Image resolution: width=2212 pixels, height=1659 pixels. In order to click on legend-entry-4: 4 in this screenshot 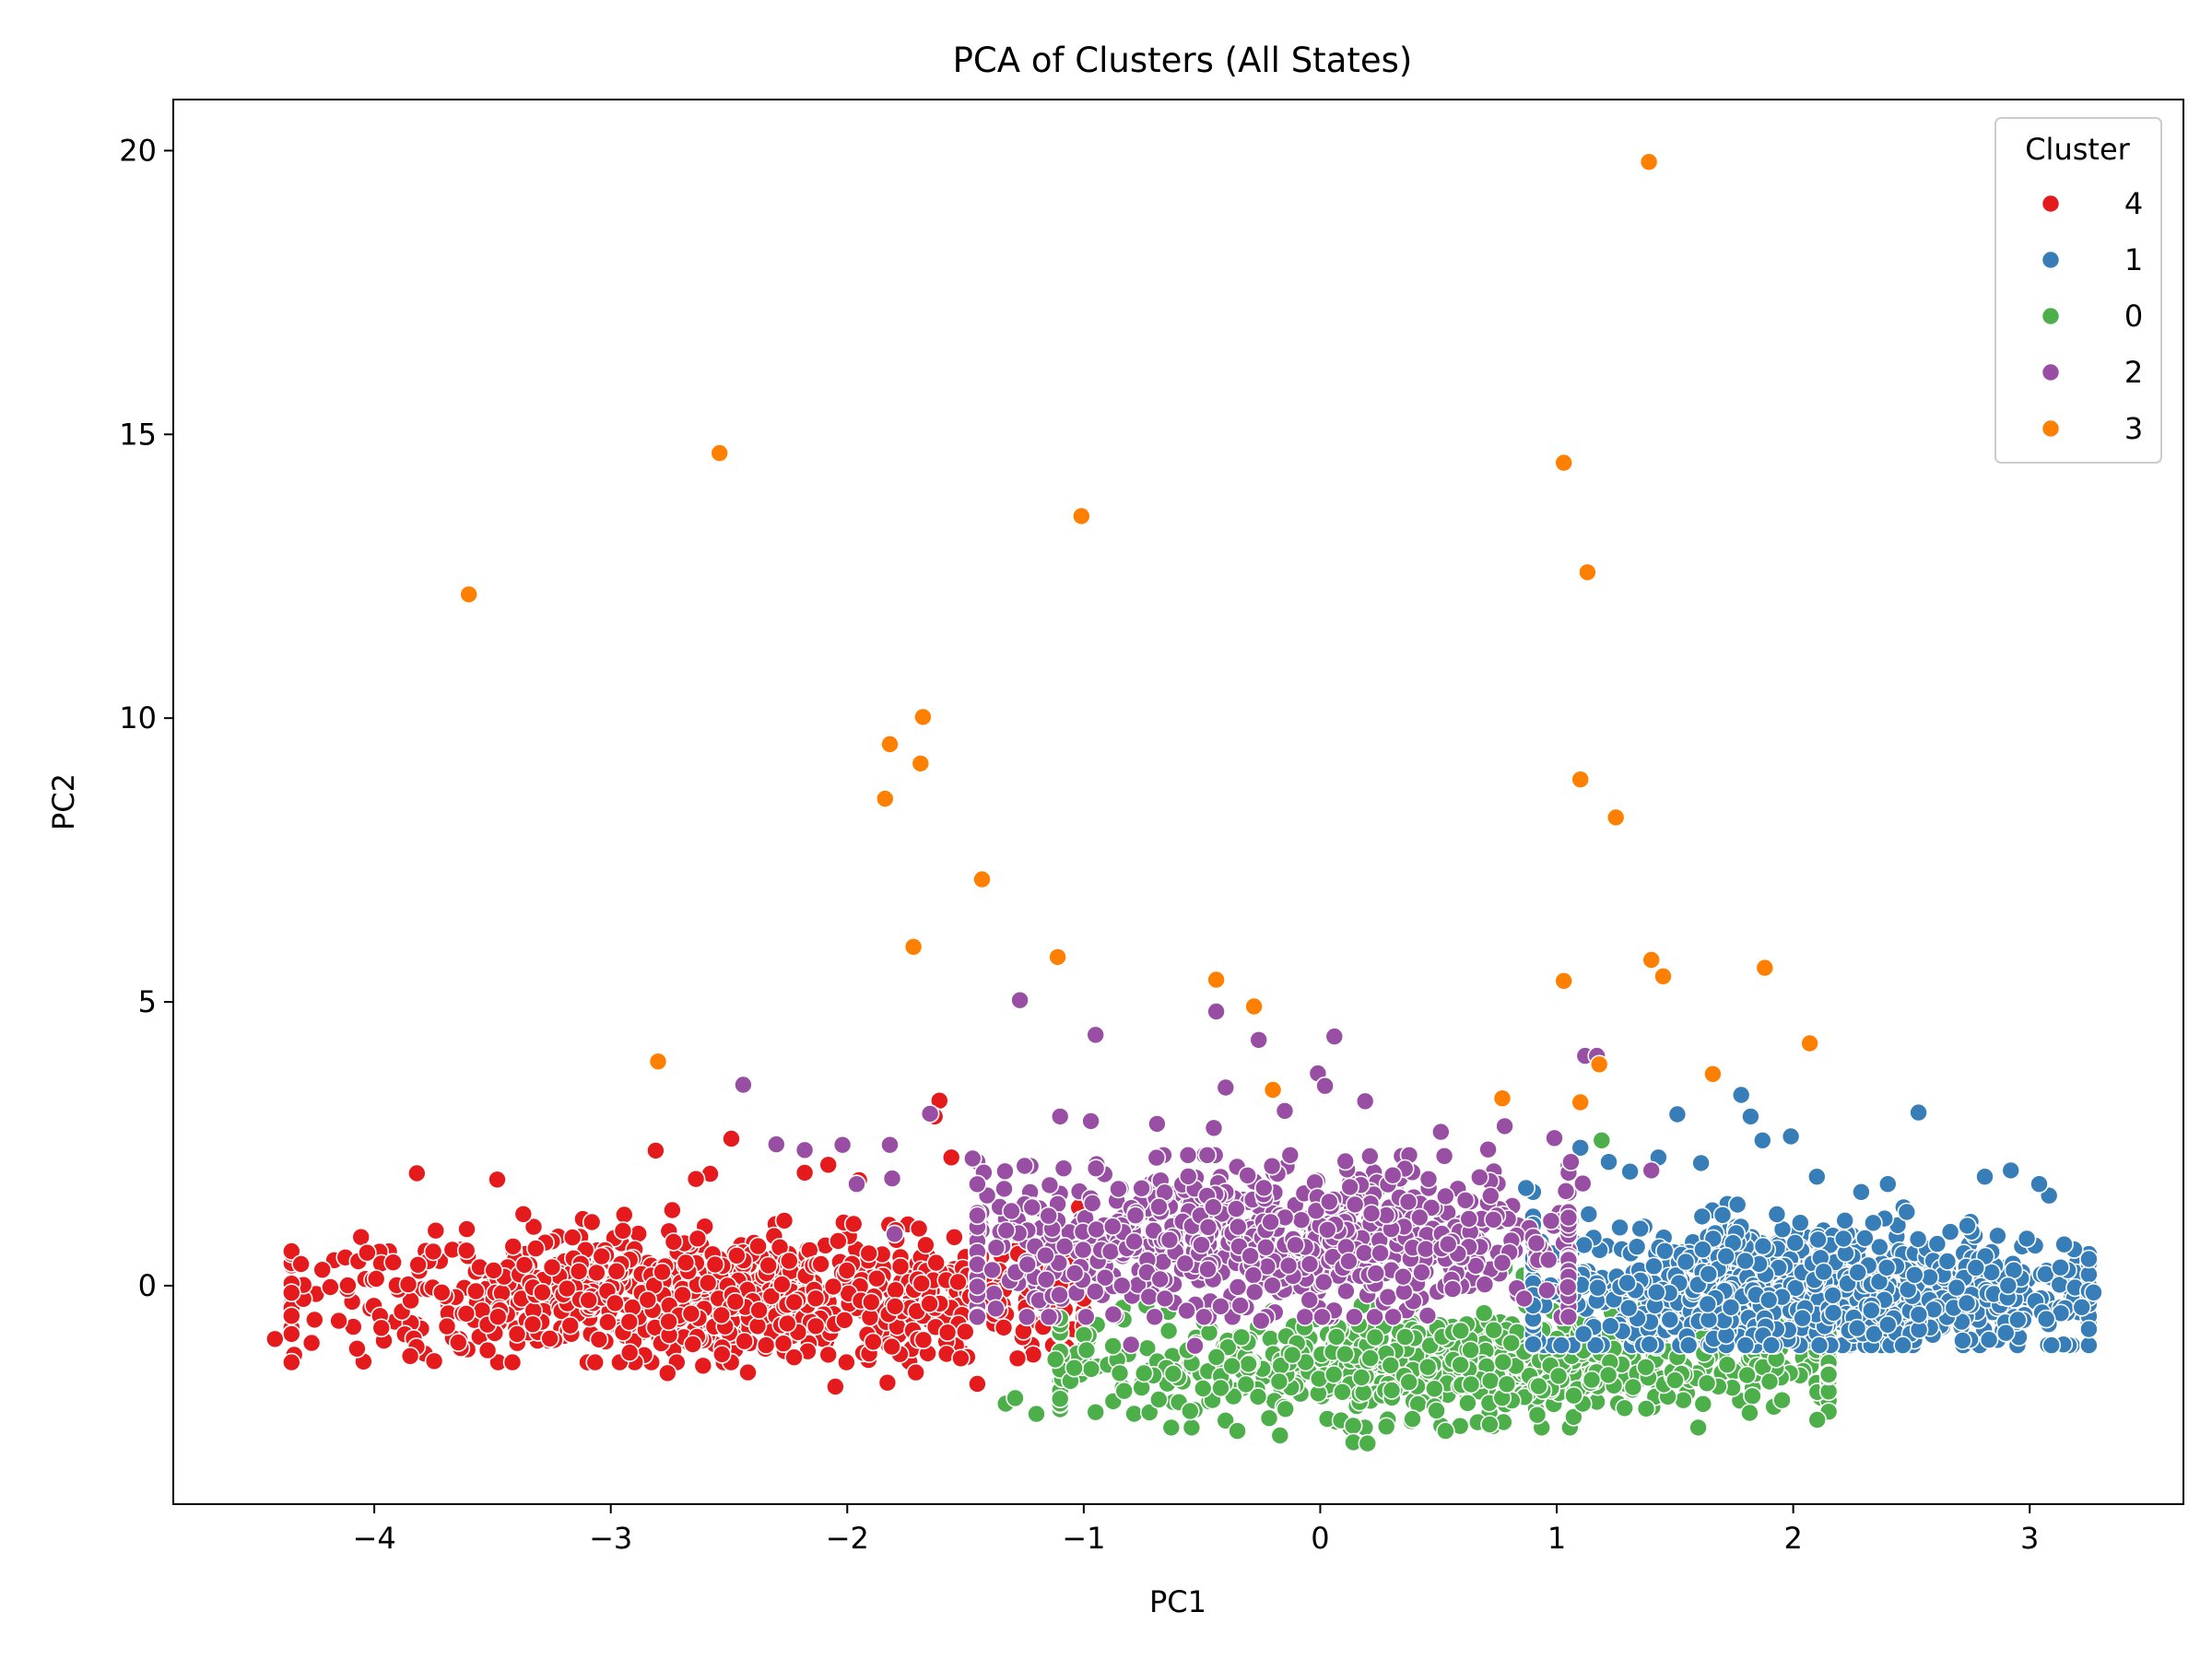, I will do `click(2092, 203)`.